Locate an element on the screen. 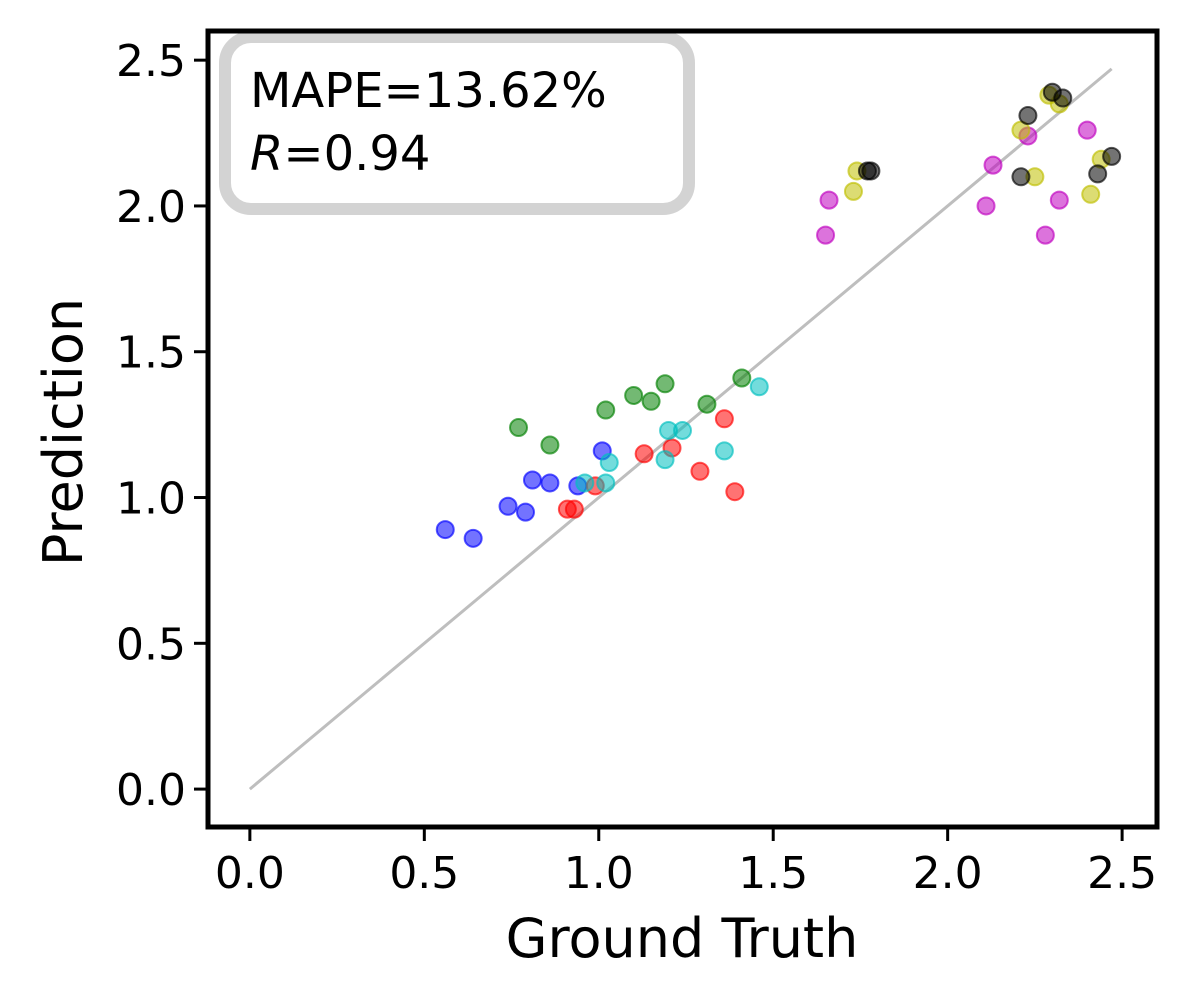  y-tick-label: 1.5 is located at coordinates (151, 353).